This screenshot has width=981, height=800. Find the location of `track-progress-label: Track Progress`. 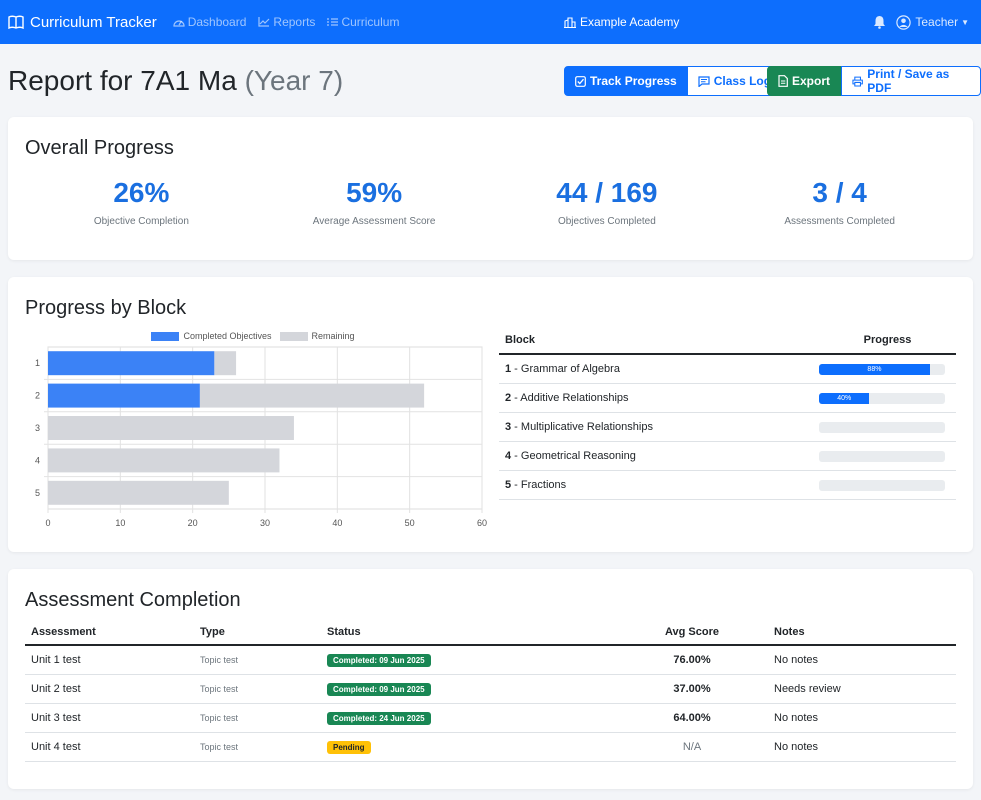

track-progress-label: Track Progress is located at coordinates (633, 81).